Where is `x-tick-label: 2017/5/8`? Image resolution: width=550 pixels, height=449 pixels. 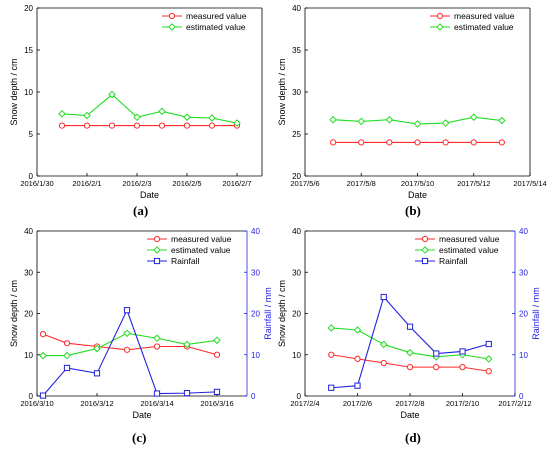 x-tick-label: 2017/5/8 is located at coordinates (361, 183).